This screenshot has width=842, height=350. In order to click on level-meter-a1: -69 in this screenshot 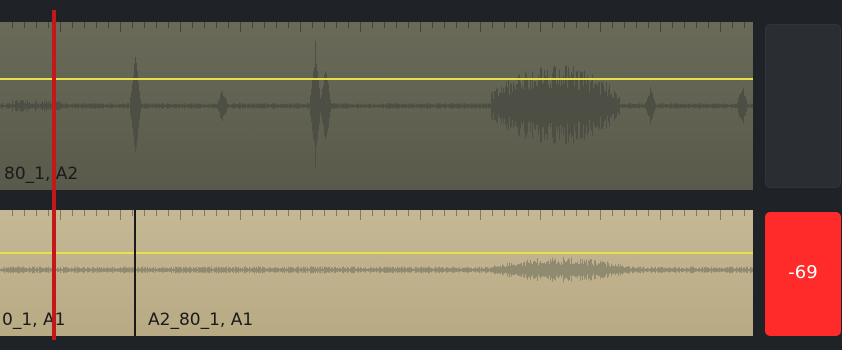, I will do `click(803, 274)`.